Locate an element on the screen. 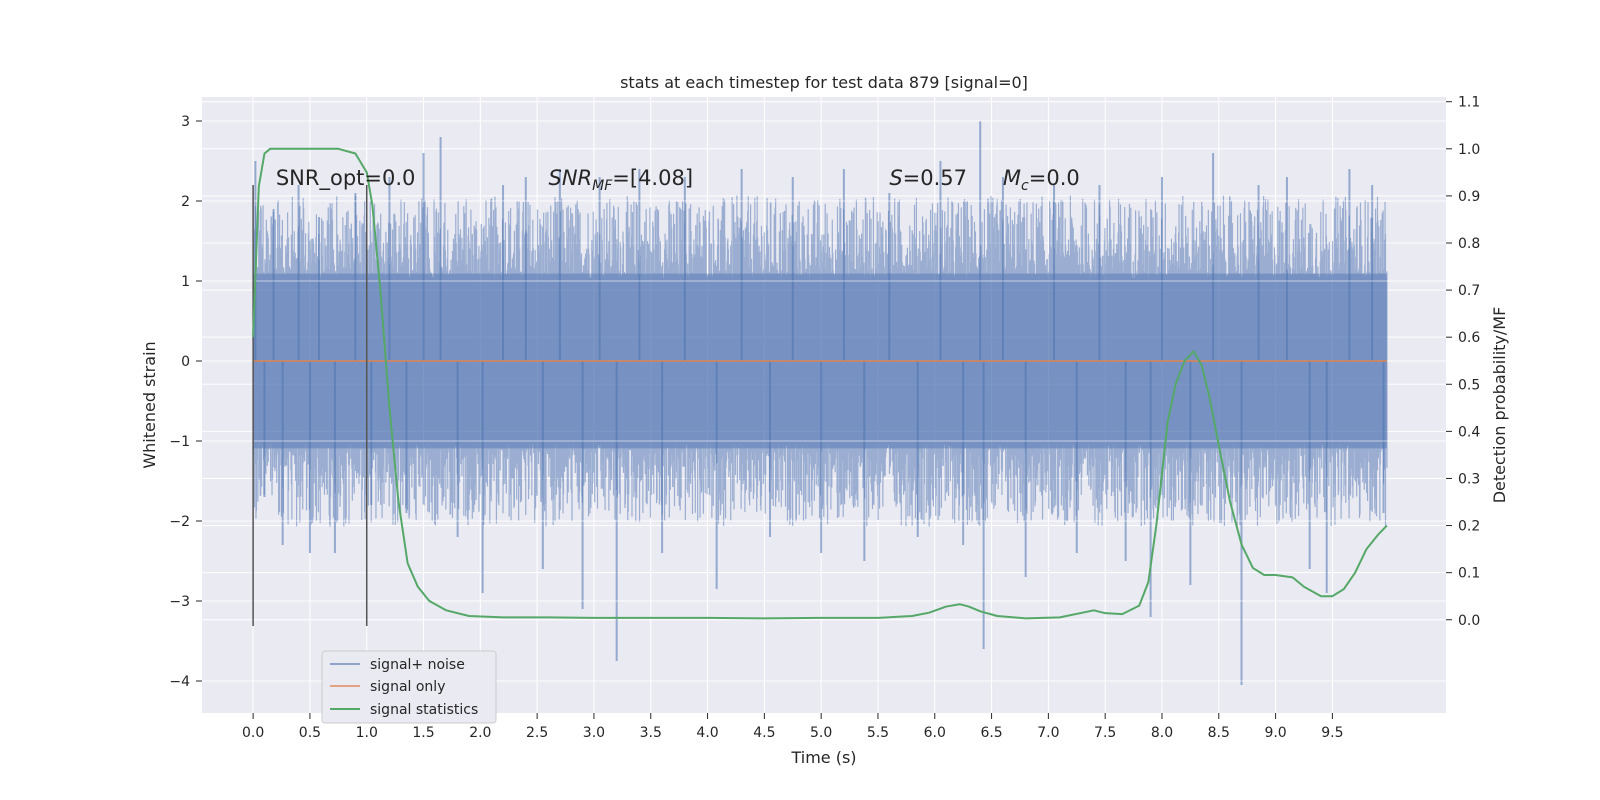 The height and width of the screenshot is (800, 1600). x-axis-label: Time (s) is located at coordinates (823, 757).